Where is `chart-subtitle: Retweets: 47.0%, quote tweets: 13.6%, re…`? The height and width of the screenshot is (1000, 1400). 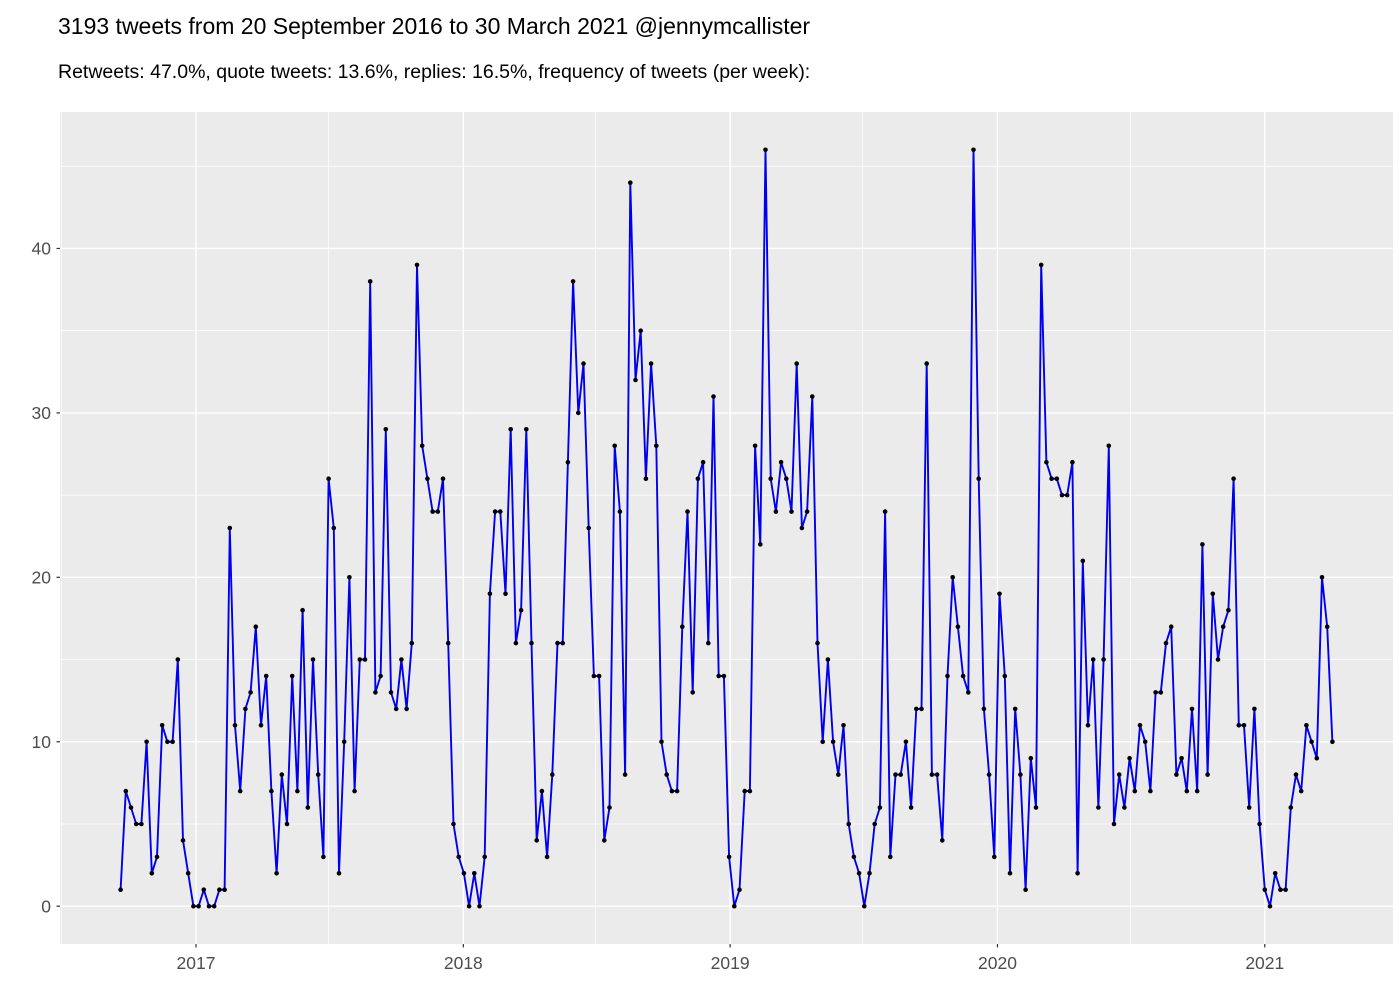 chart-subtitle: Retweets: 47.0%, quote tweets: 13.6%, re… is located at coordinates (434, 72).